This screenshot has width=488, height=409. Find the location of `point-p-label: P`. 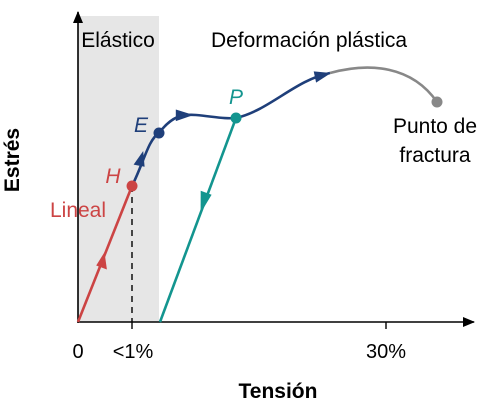

point-p-label: P is located at coordinates (236, 97).